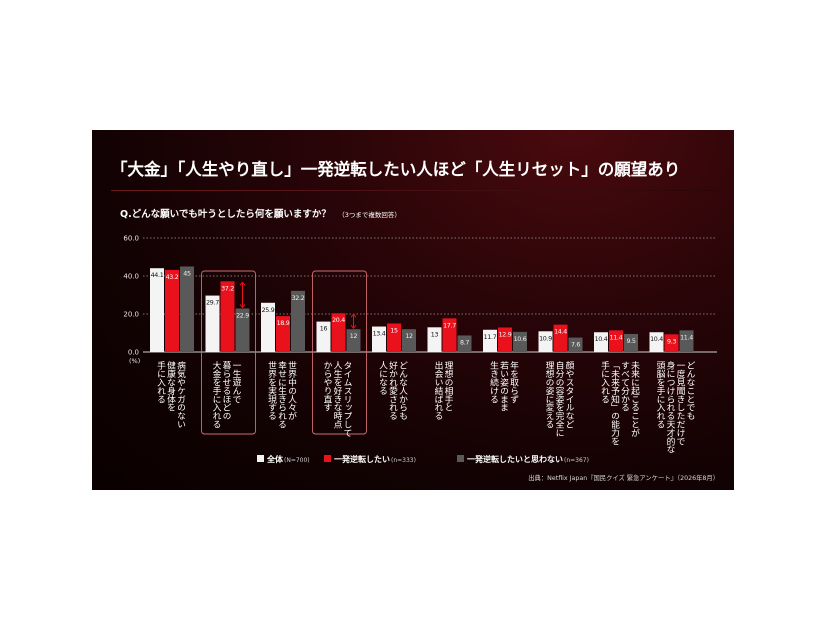 The width and height of the screenshot is (826, 620). I want to click on category-label-line: 理想の姿に変える, so click(549, 395).